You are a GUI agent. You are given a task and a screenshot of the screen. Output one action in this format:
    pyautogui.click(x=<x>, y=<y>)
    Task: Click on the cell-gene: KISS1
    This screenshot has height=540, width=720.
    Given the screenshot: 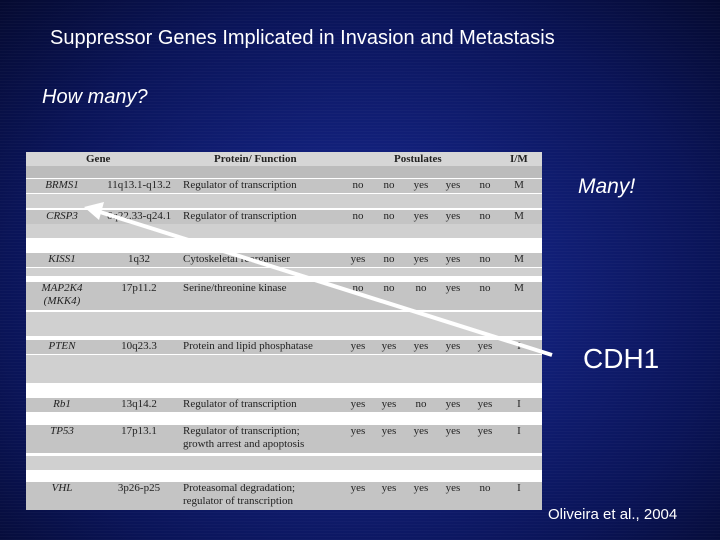 What is the action you would take?
    pyautogui.click(x=62, y=259)
    